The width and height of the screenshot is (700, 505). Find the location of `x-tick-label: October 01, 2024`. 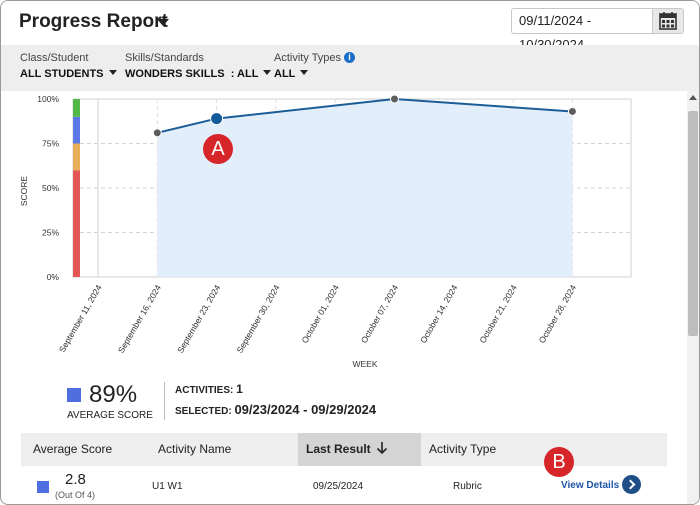

x-tick-label: October 01, 2024 is located at coordinates (320, 314).